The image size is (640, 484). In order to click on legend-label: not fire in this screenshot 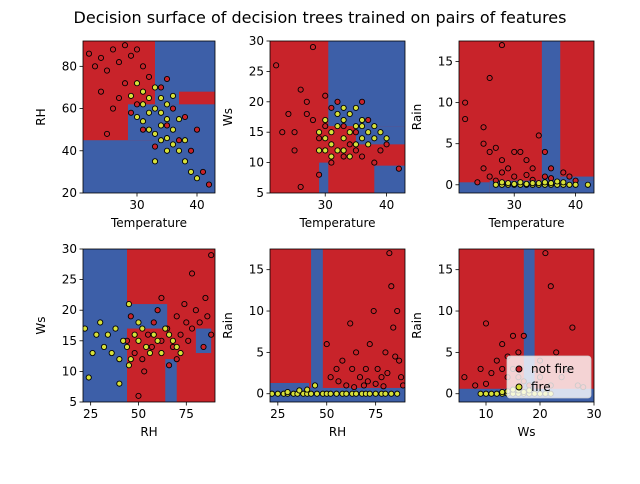, I will do `click(552, 369)`.